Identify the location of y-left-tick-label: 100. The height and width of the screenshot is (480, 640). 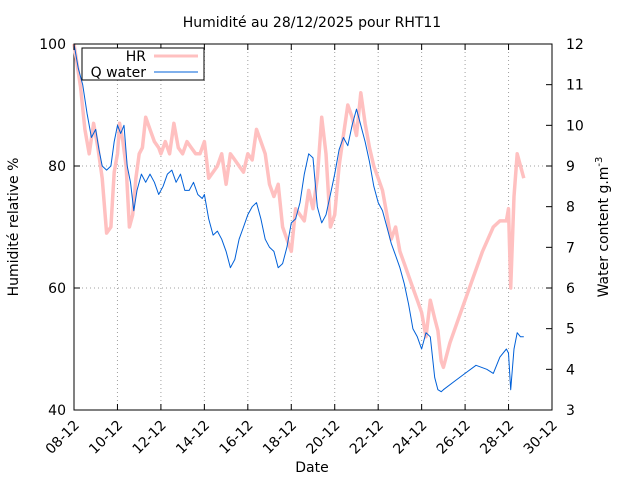
(52, 45).